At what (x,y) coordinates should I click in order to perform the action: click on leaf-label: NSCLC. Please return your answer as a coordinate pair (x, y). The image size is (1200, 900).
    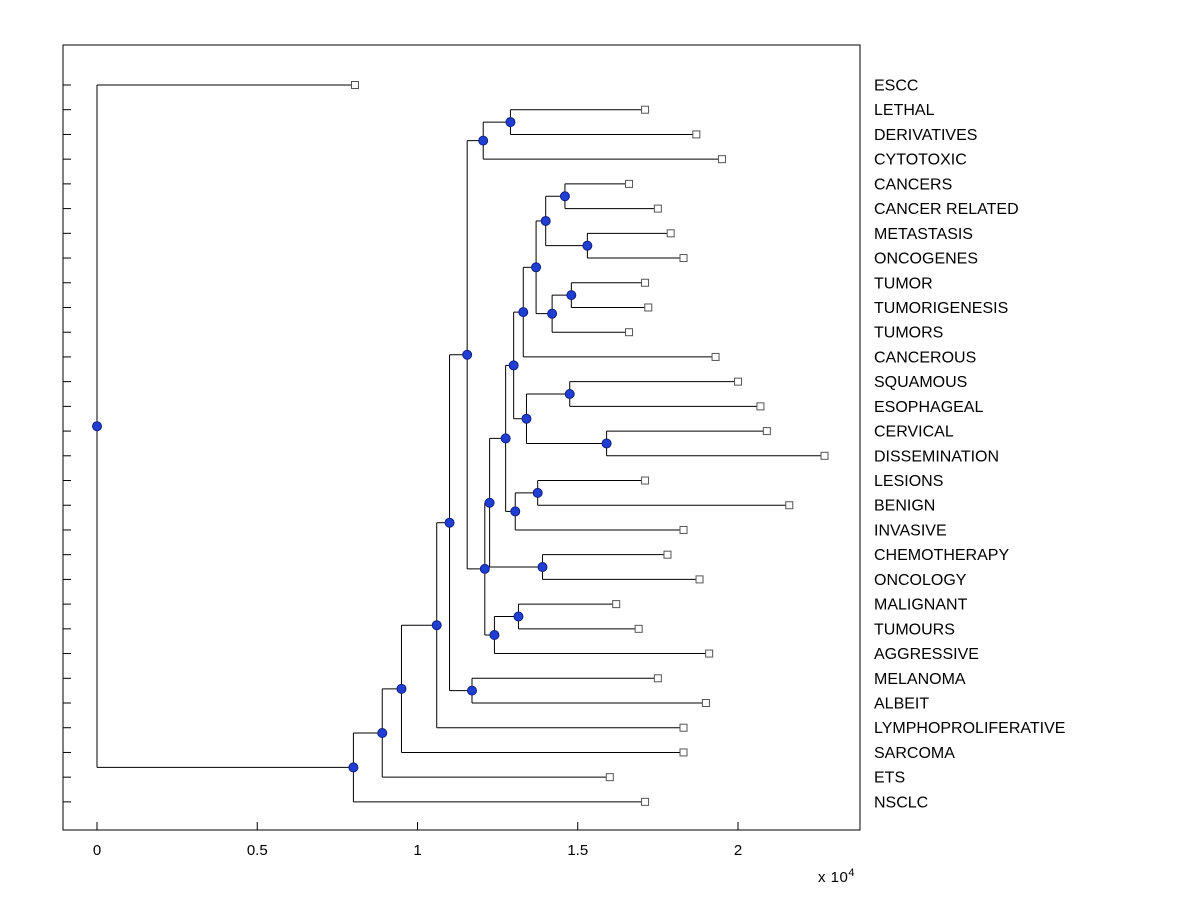
    Looking at the image, I should click on (901, 802).